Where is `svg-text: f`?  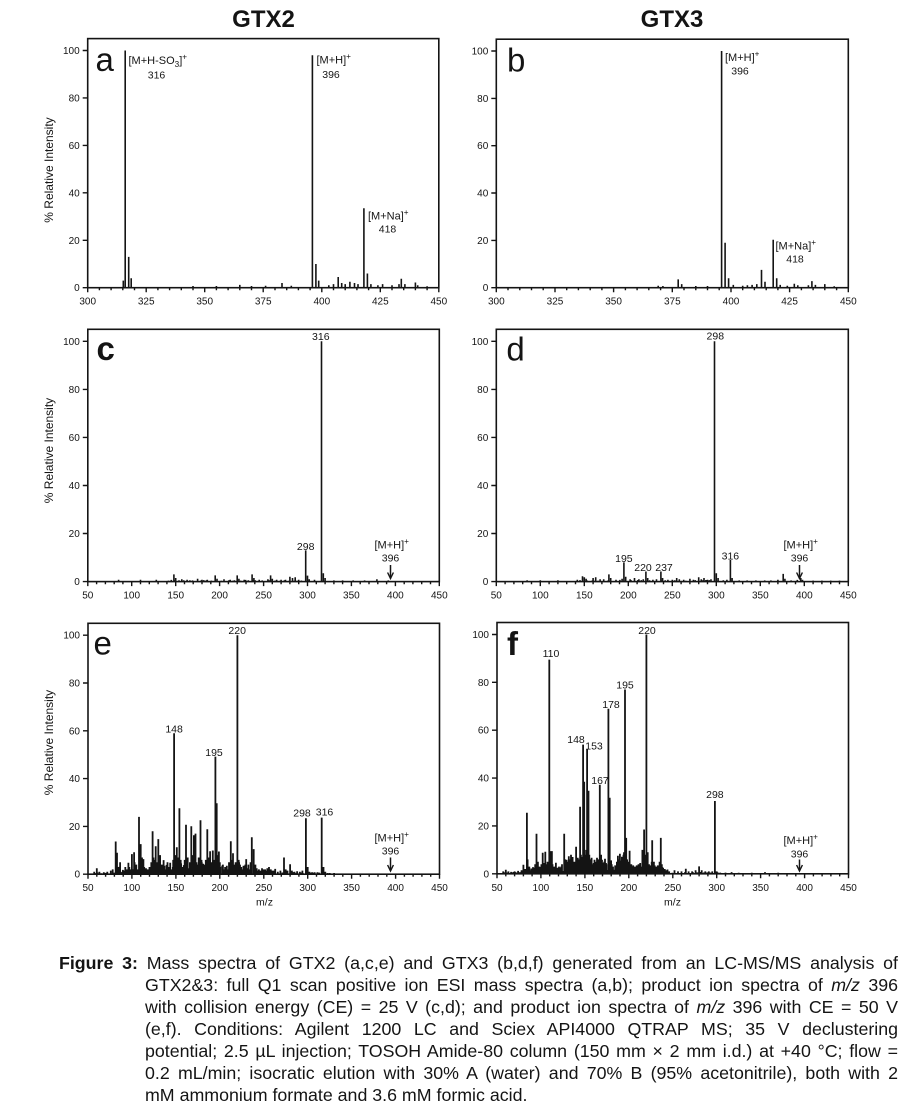
svg-text: f is located at coordinates (513, 643).